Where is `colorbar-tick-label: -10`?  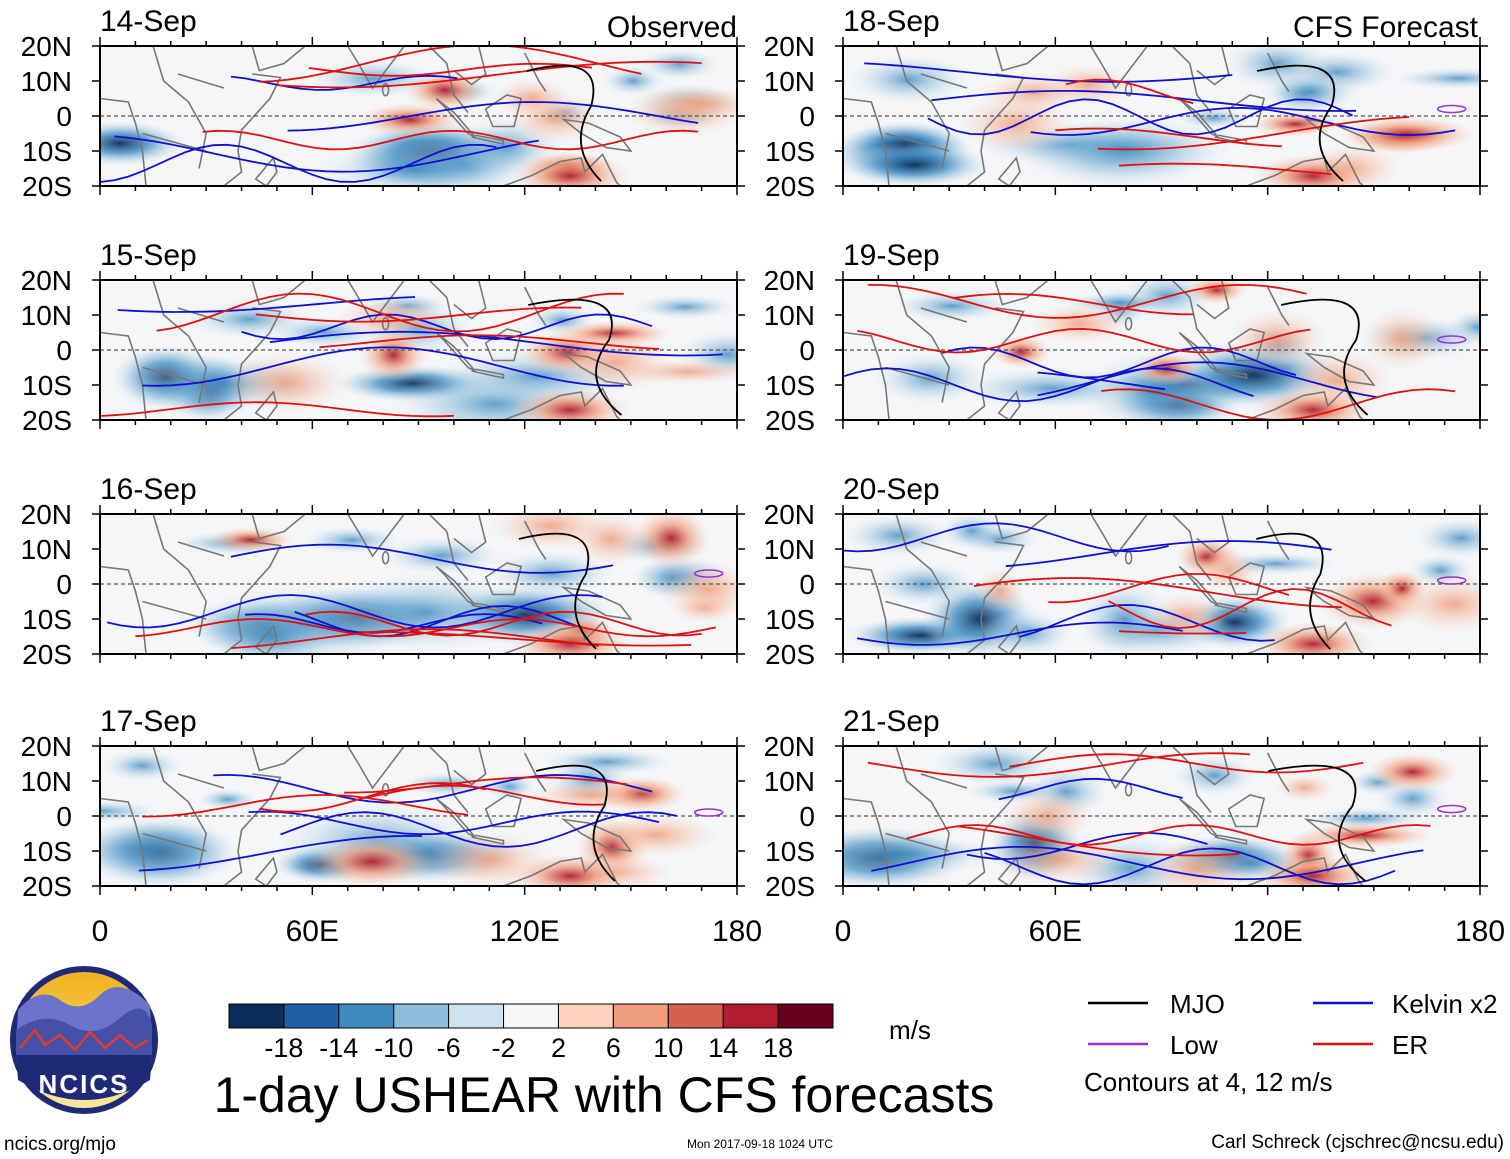
colorbar-tick-label: -10 is located at coordinates (393, 1048).